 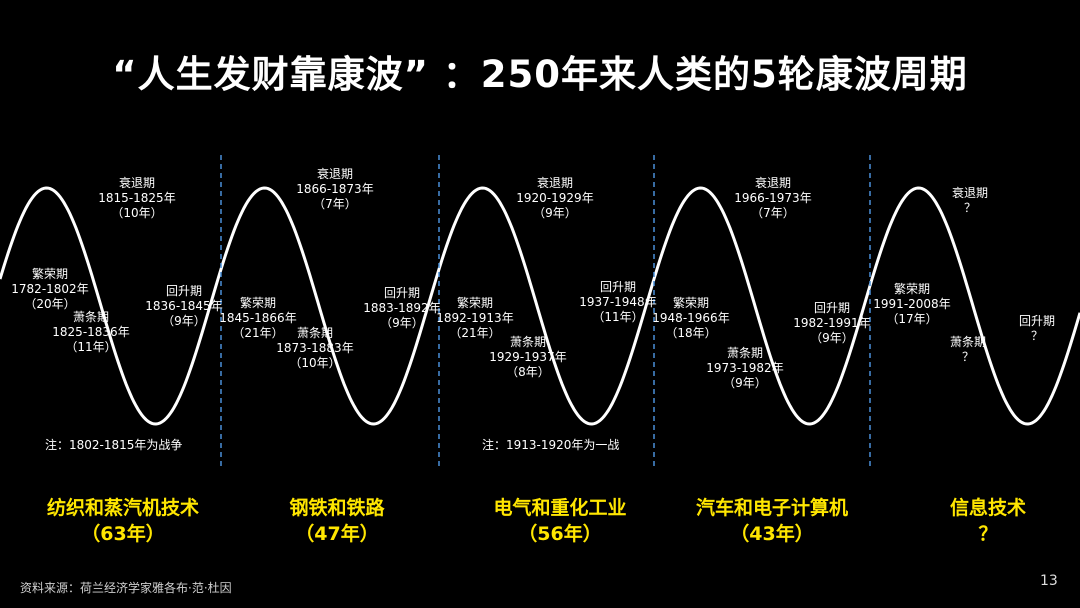 I want to click on cycle-4-era: 汽车和电子计算机 （43年）, so click(x=772, y=521).